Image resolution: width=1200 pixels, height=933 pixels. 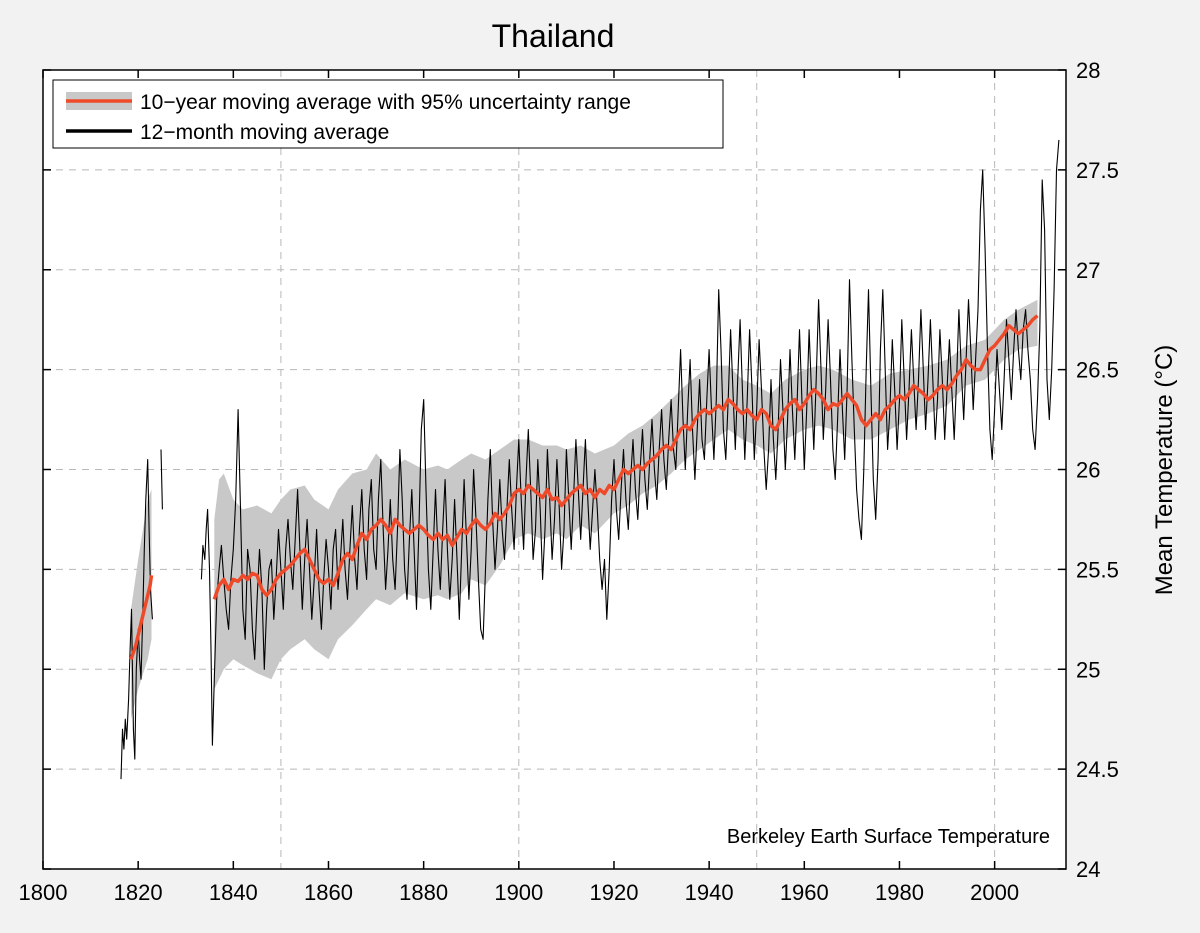 I want to click on legend-label-12-month: 12−month moving average, so click(x=264, y=132).